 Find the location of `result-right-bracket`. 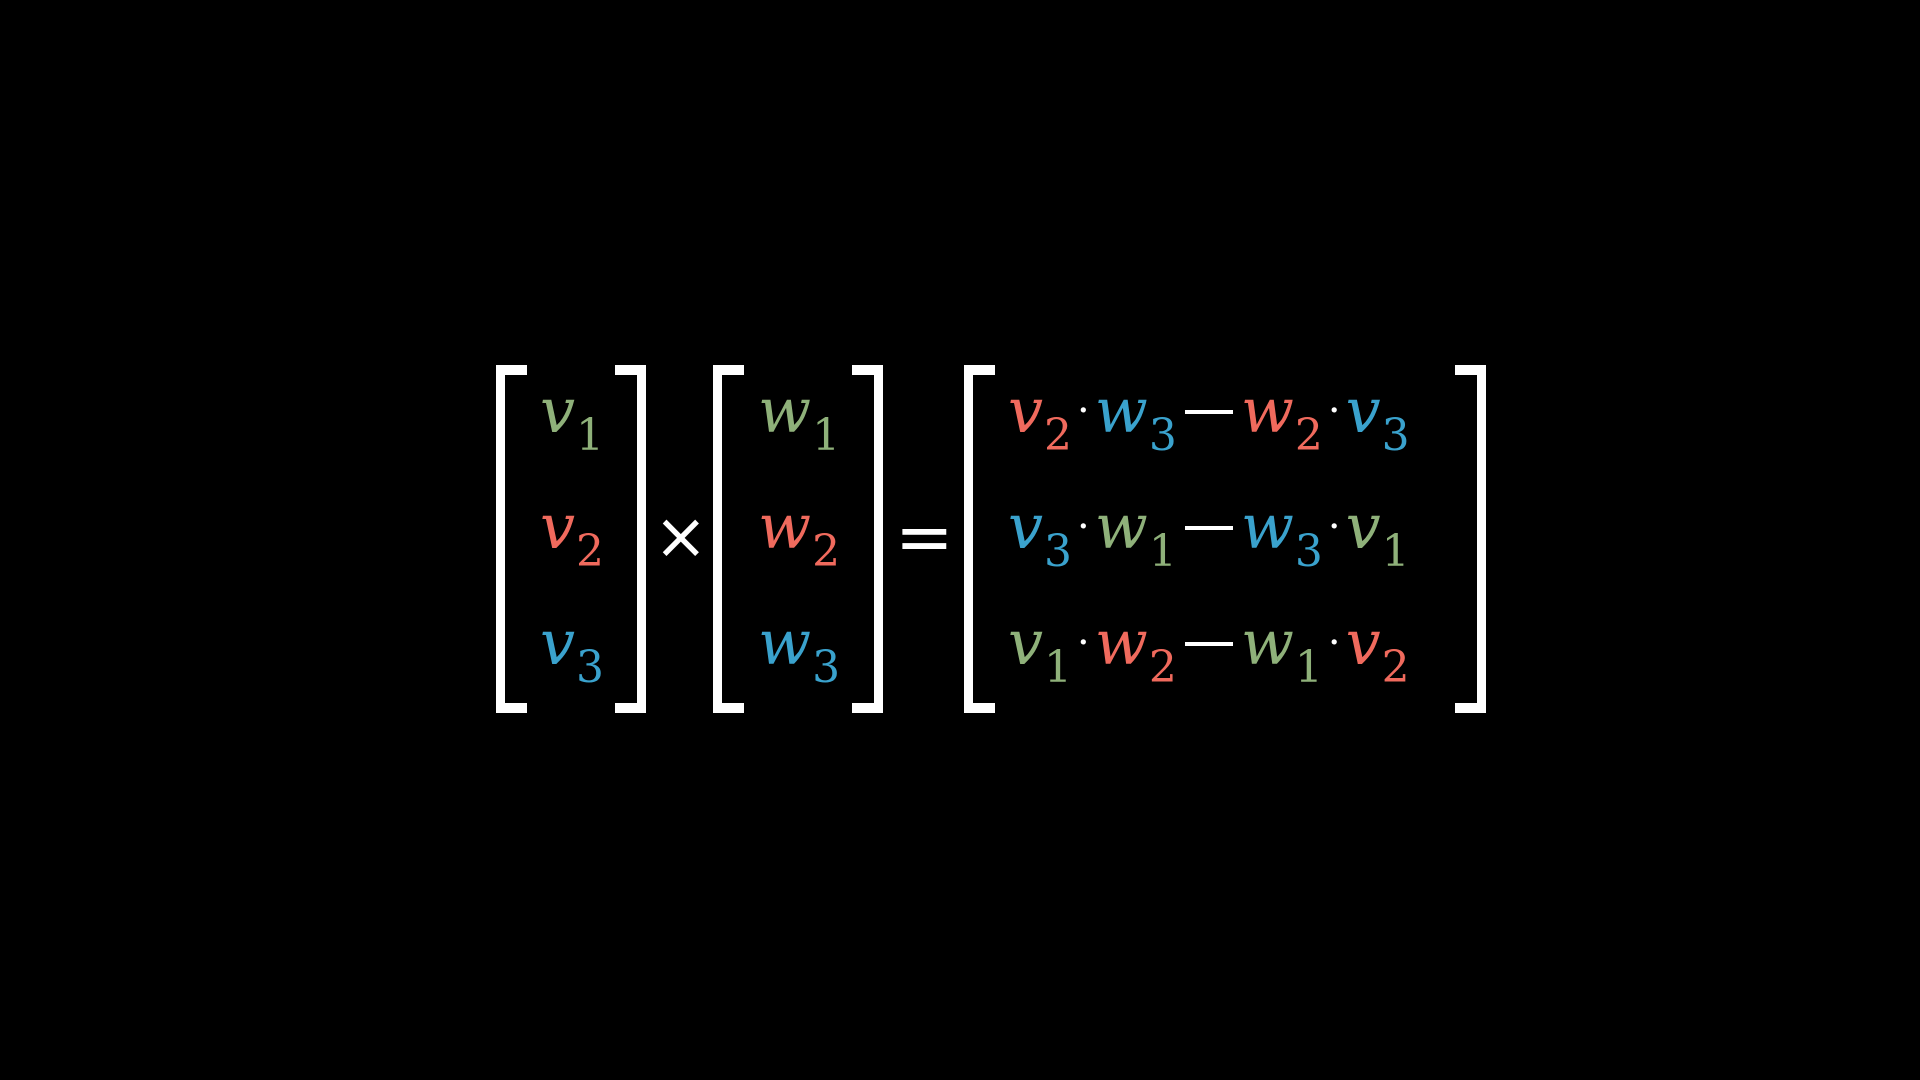

result-right-bracket is located at coordinates (1470, 539).